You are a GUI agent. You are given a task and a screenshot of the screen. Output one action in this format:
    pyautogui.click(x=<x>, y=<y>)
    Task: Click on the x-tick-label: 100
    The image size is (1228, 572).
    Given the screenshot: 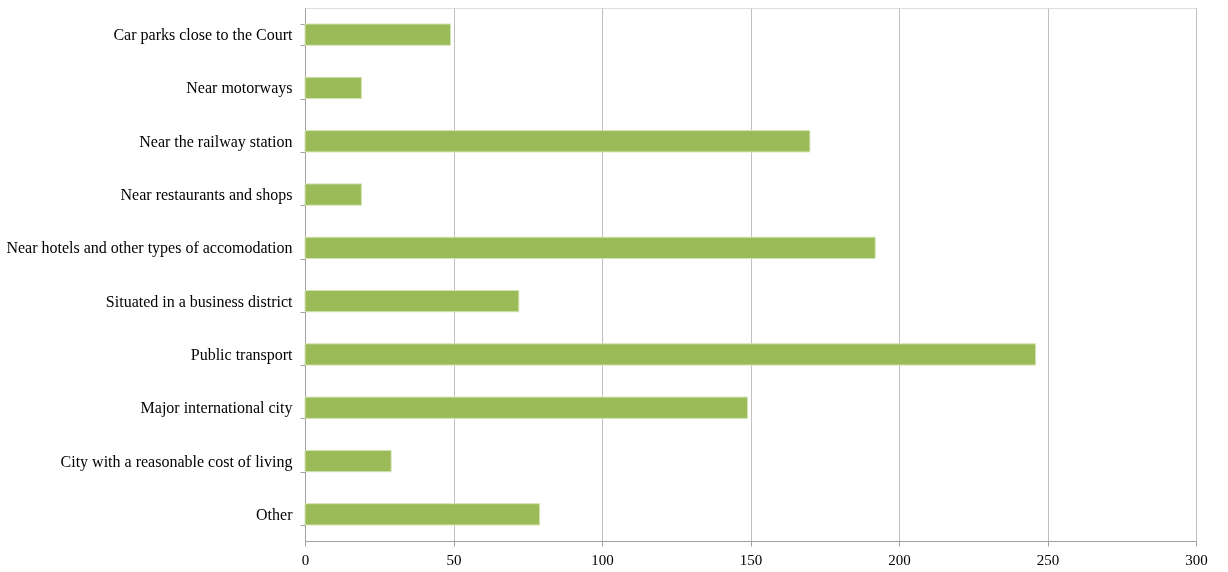 What is the action you would take?
    pyautogui.click(x=602, y=559)
    